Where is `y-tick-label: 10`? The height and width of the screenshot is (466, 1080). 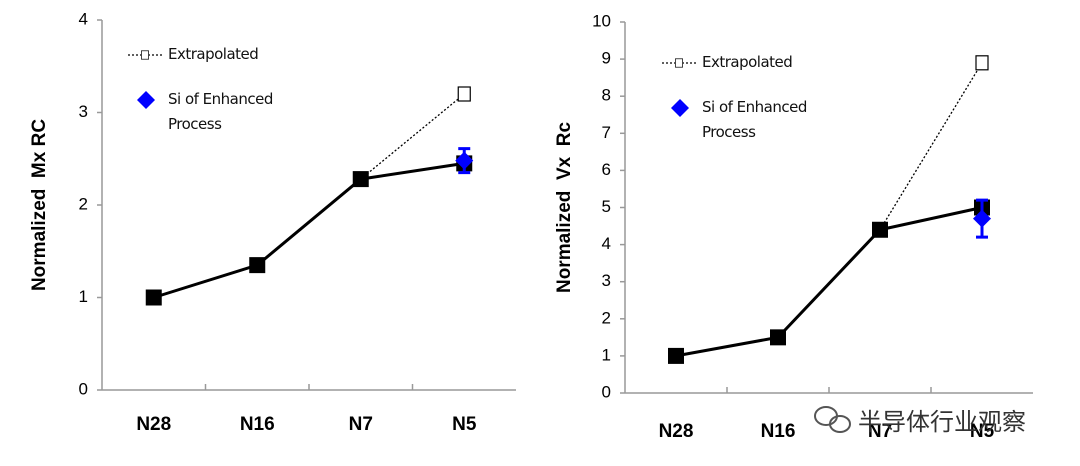 y-tick-label: 10 is located at coordinates (601, 20).